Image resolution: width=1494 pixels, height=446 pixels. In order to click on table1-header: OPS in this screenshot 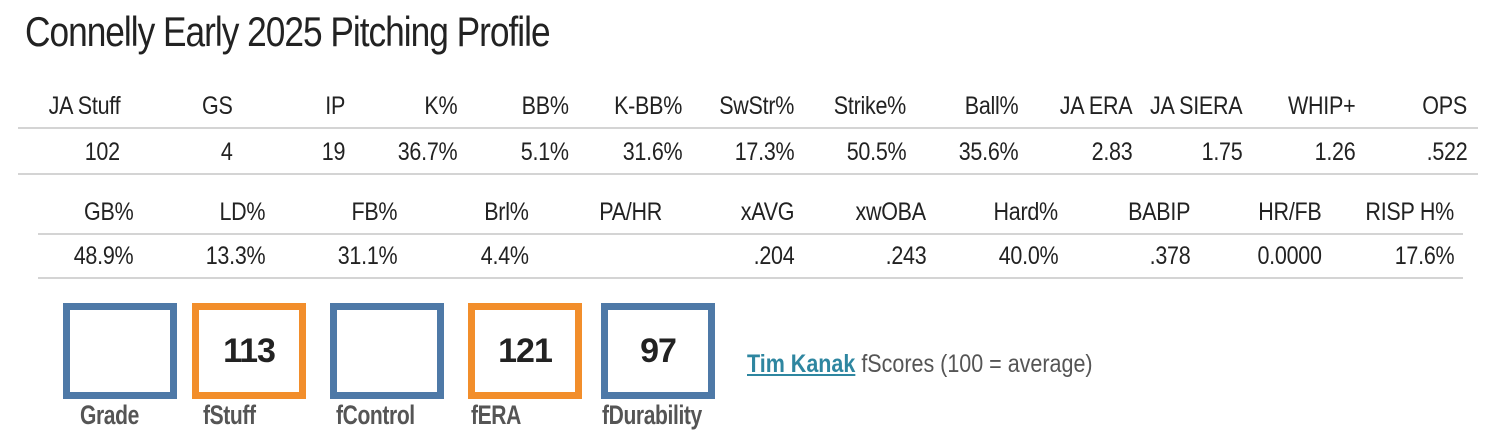, I will do `click(1444, 106)`.